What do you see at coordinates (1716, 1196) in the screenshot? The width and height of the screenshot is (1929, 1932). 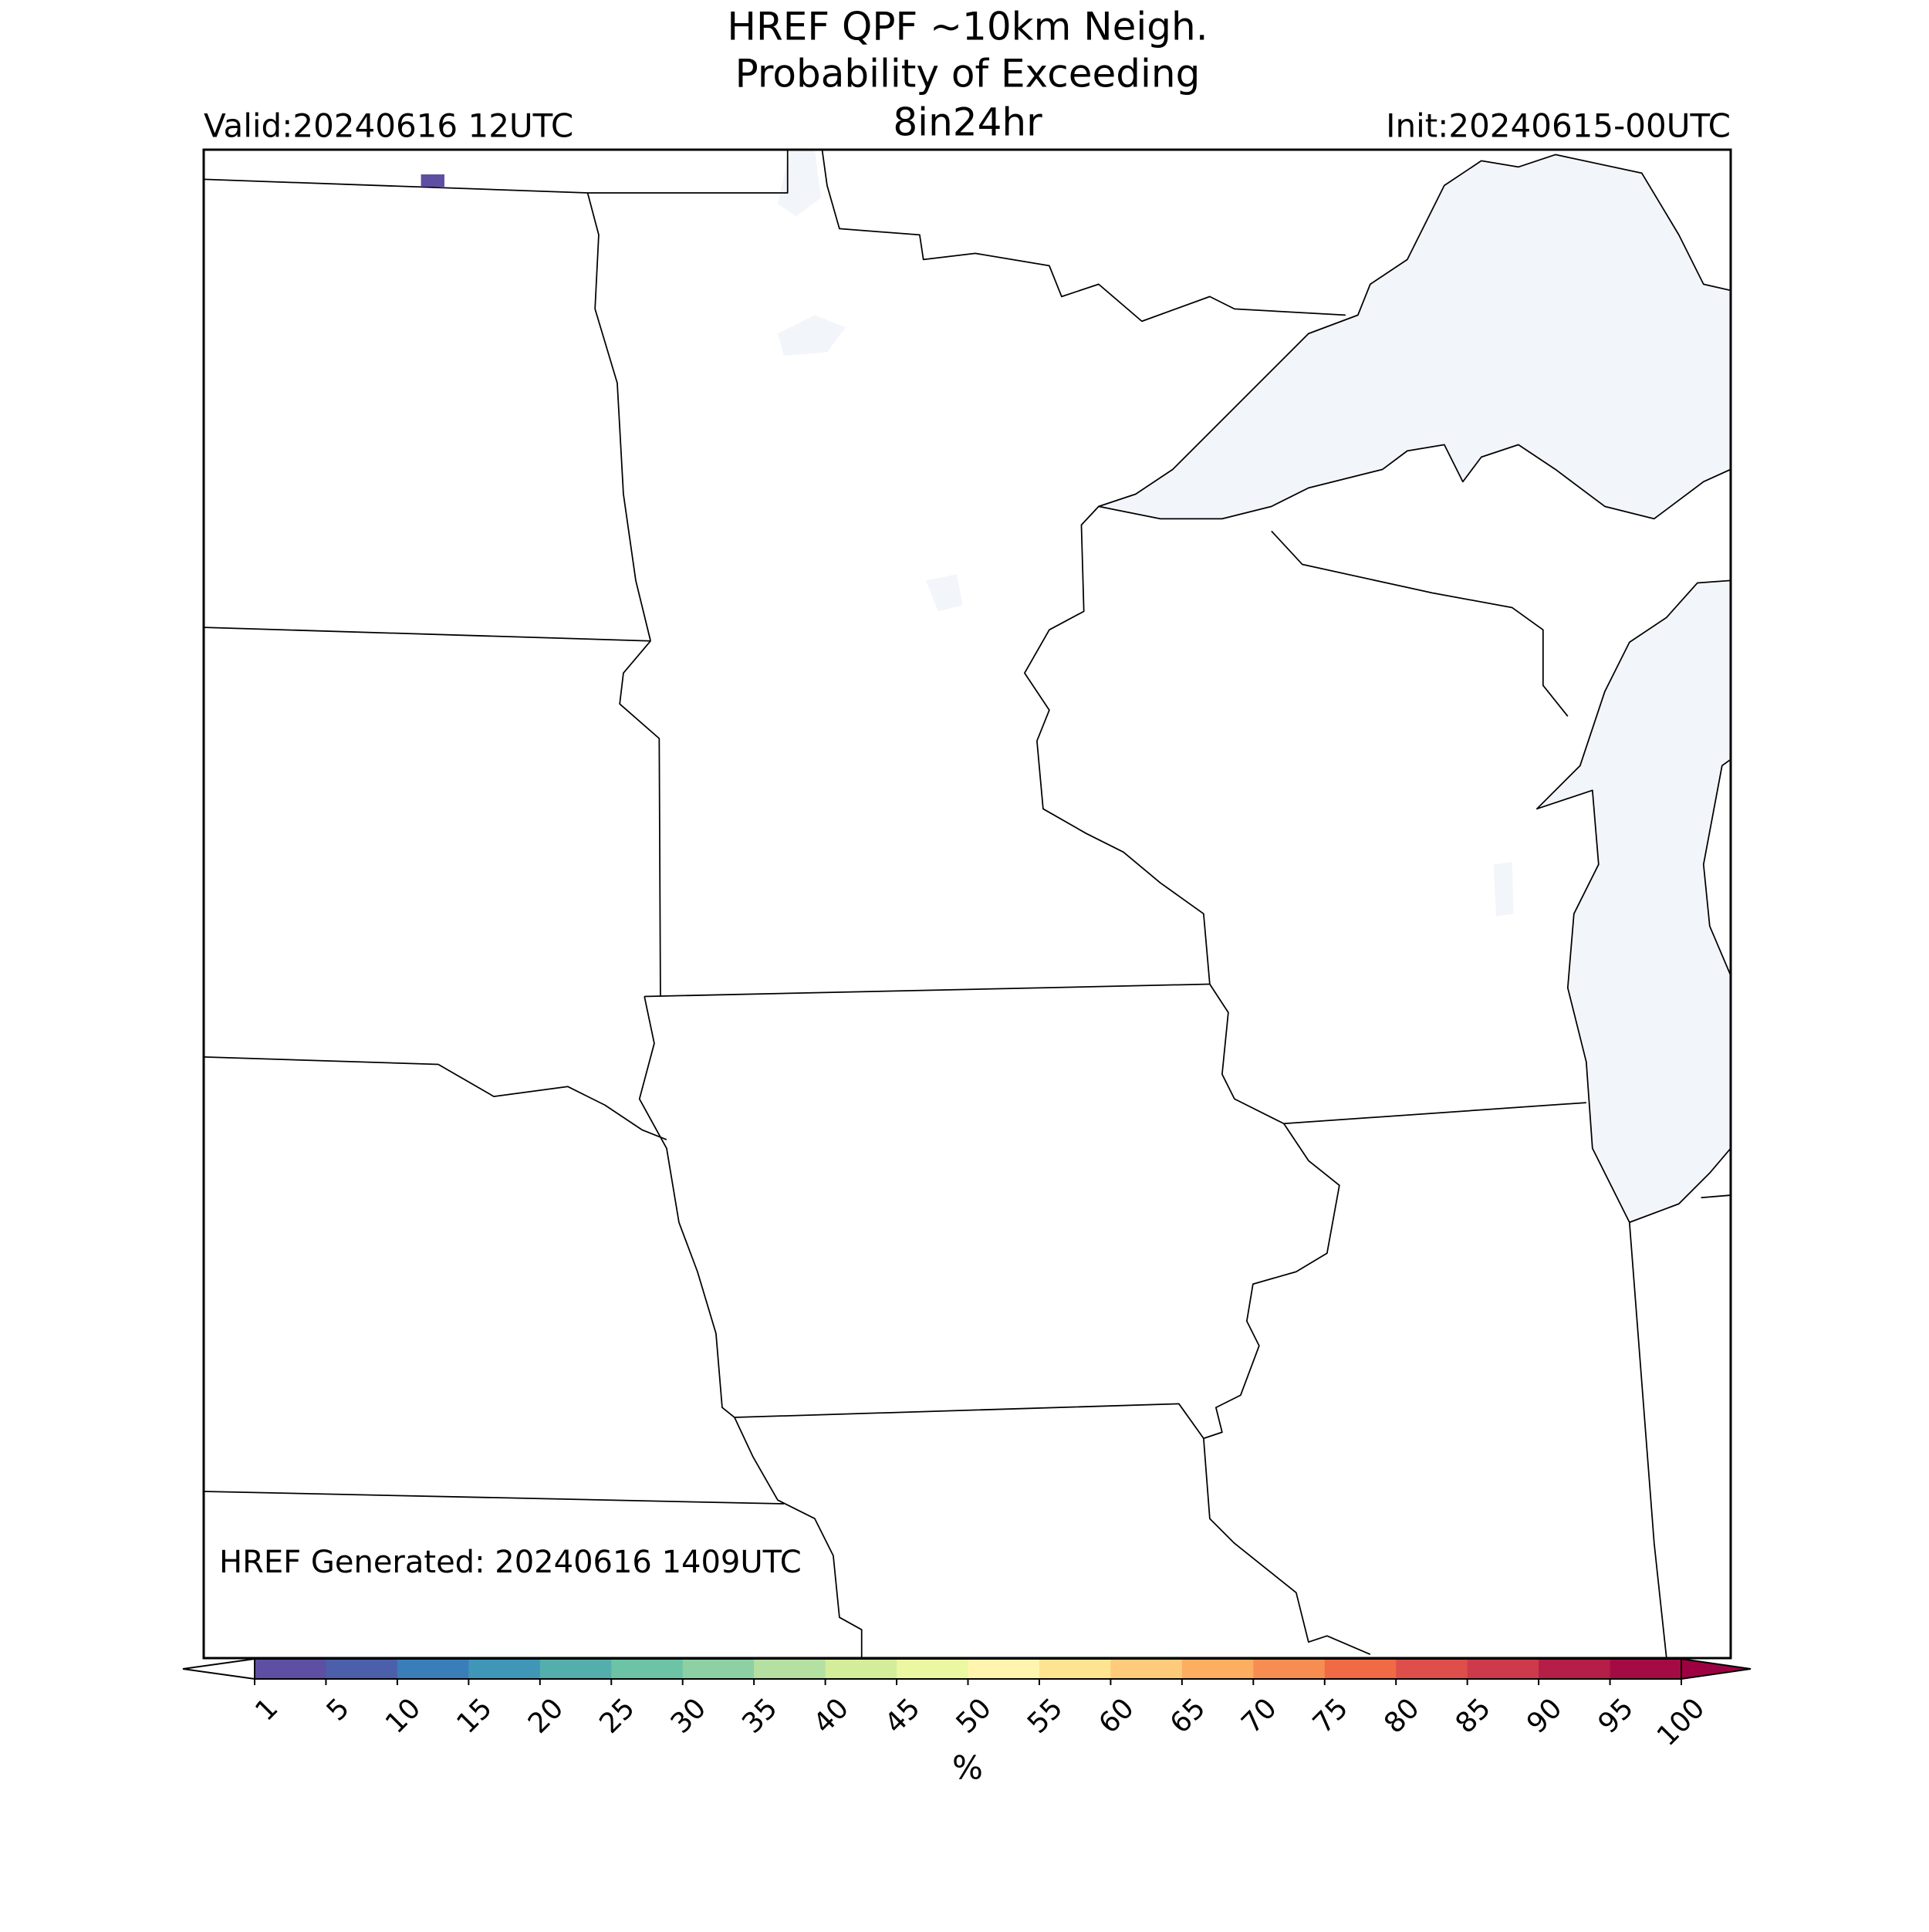 I see `border-mi-in` at bounding box center [1716, 1196].